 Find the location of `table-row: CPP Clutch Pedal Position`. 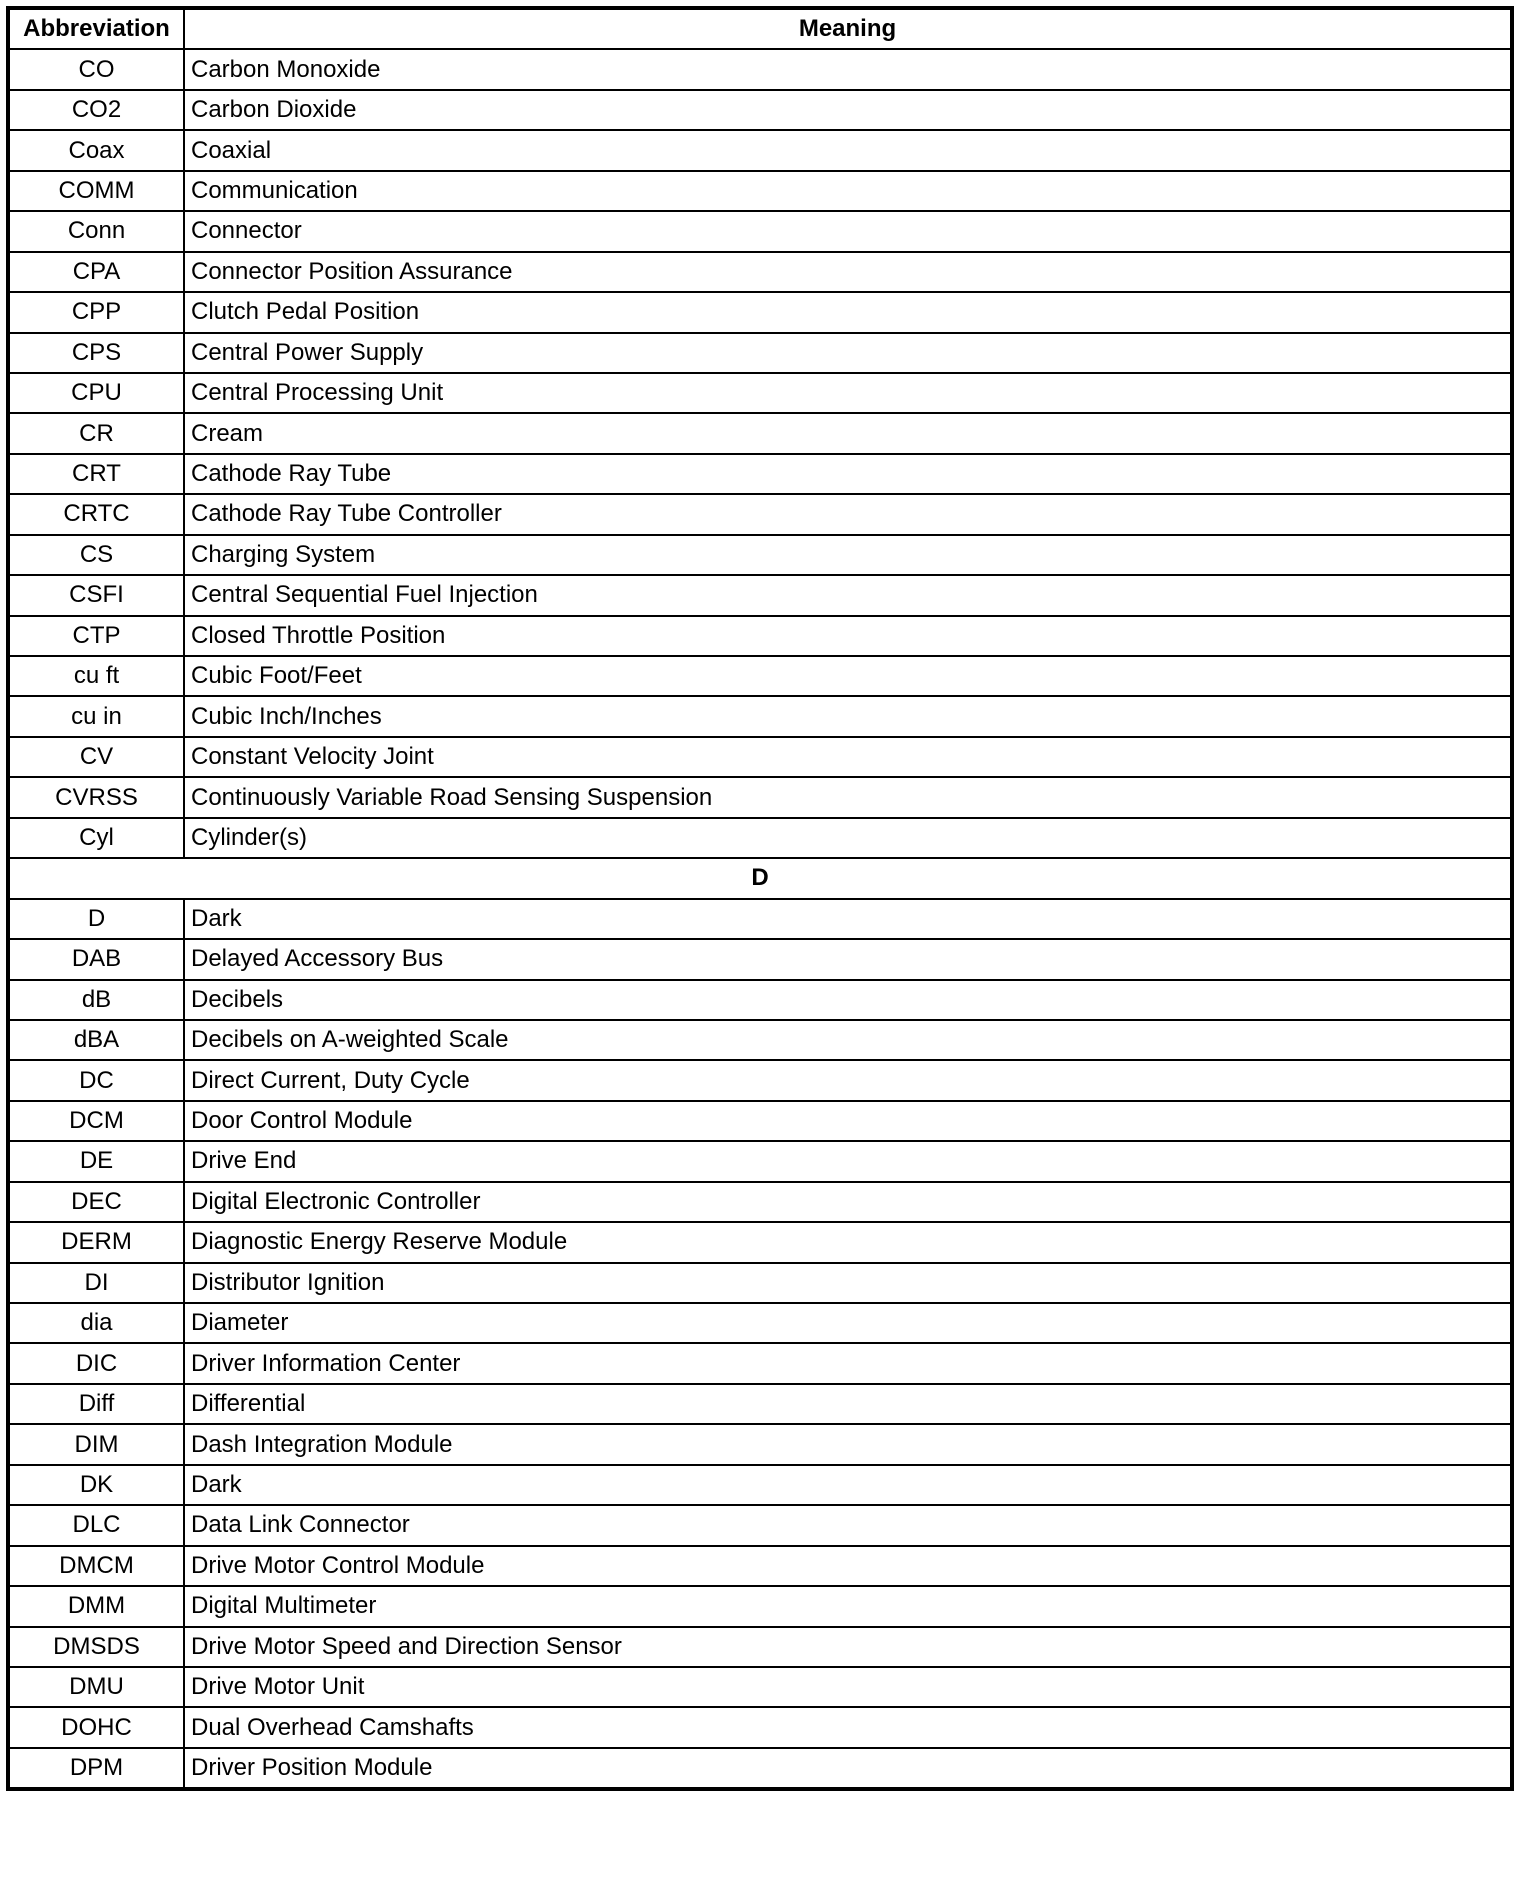

table-row: CPP Clutch Pedal Position is located at coordinates (760, 312).